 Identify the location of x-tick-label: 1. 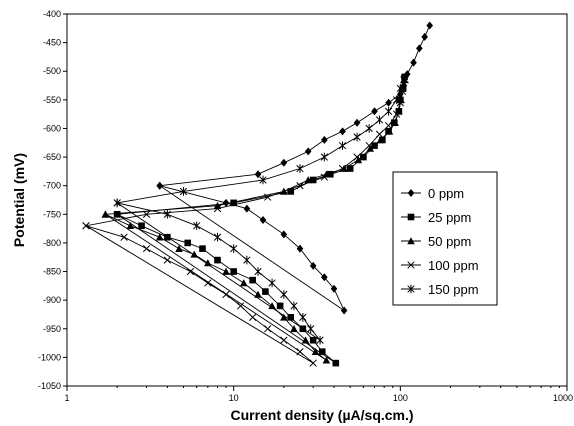
(66, 398).